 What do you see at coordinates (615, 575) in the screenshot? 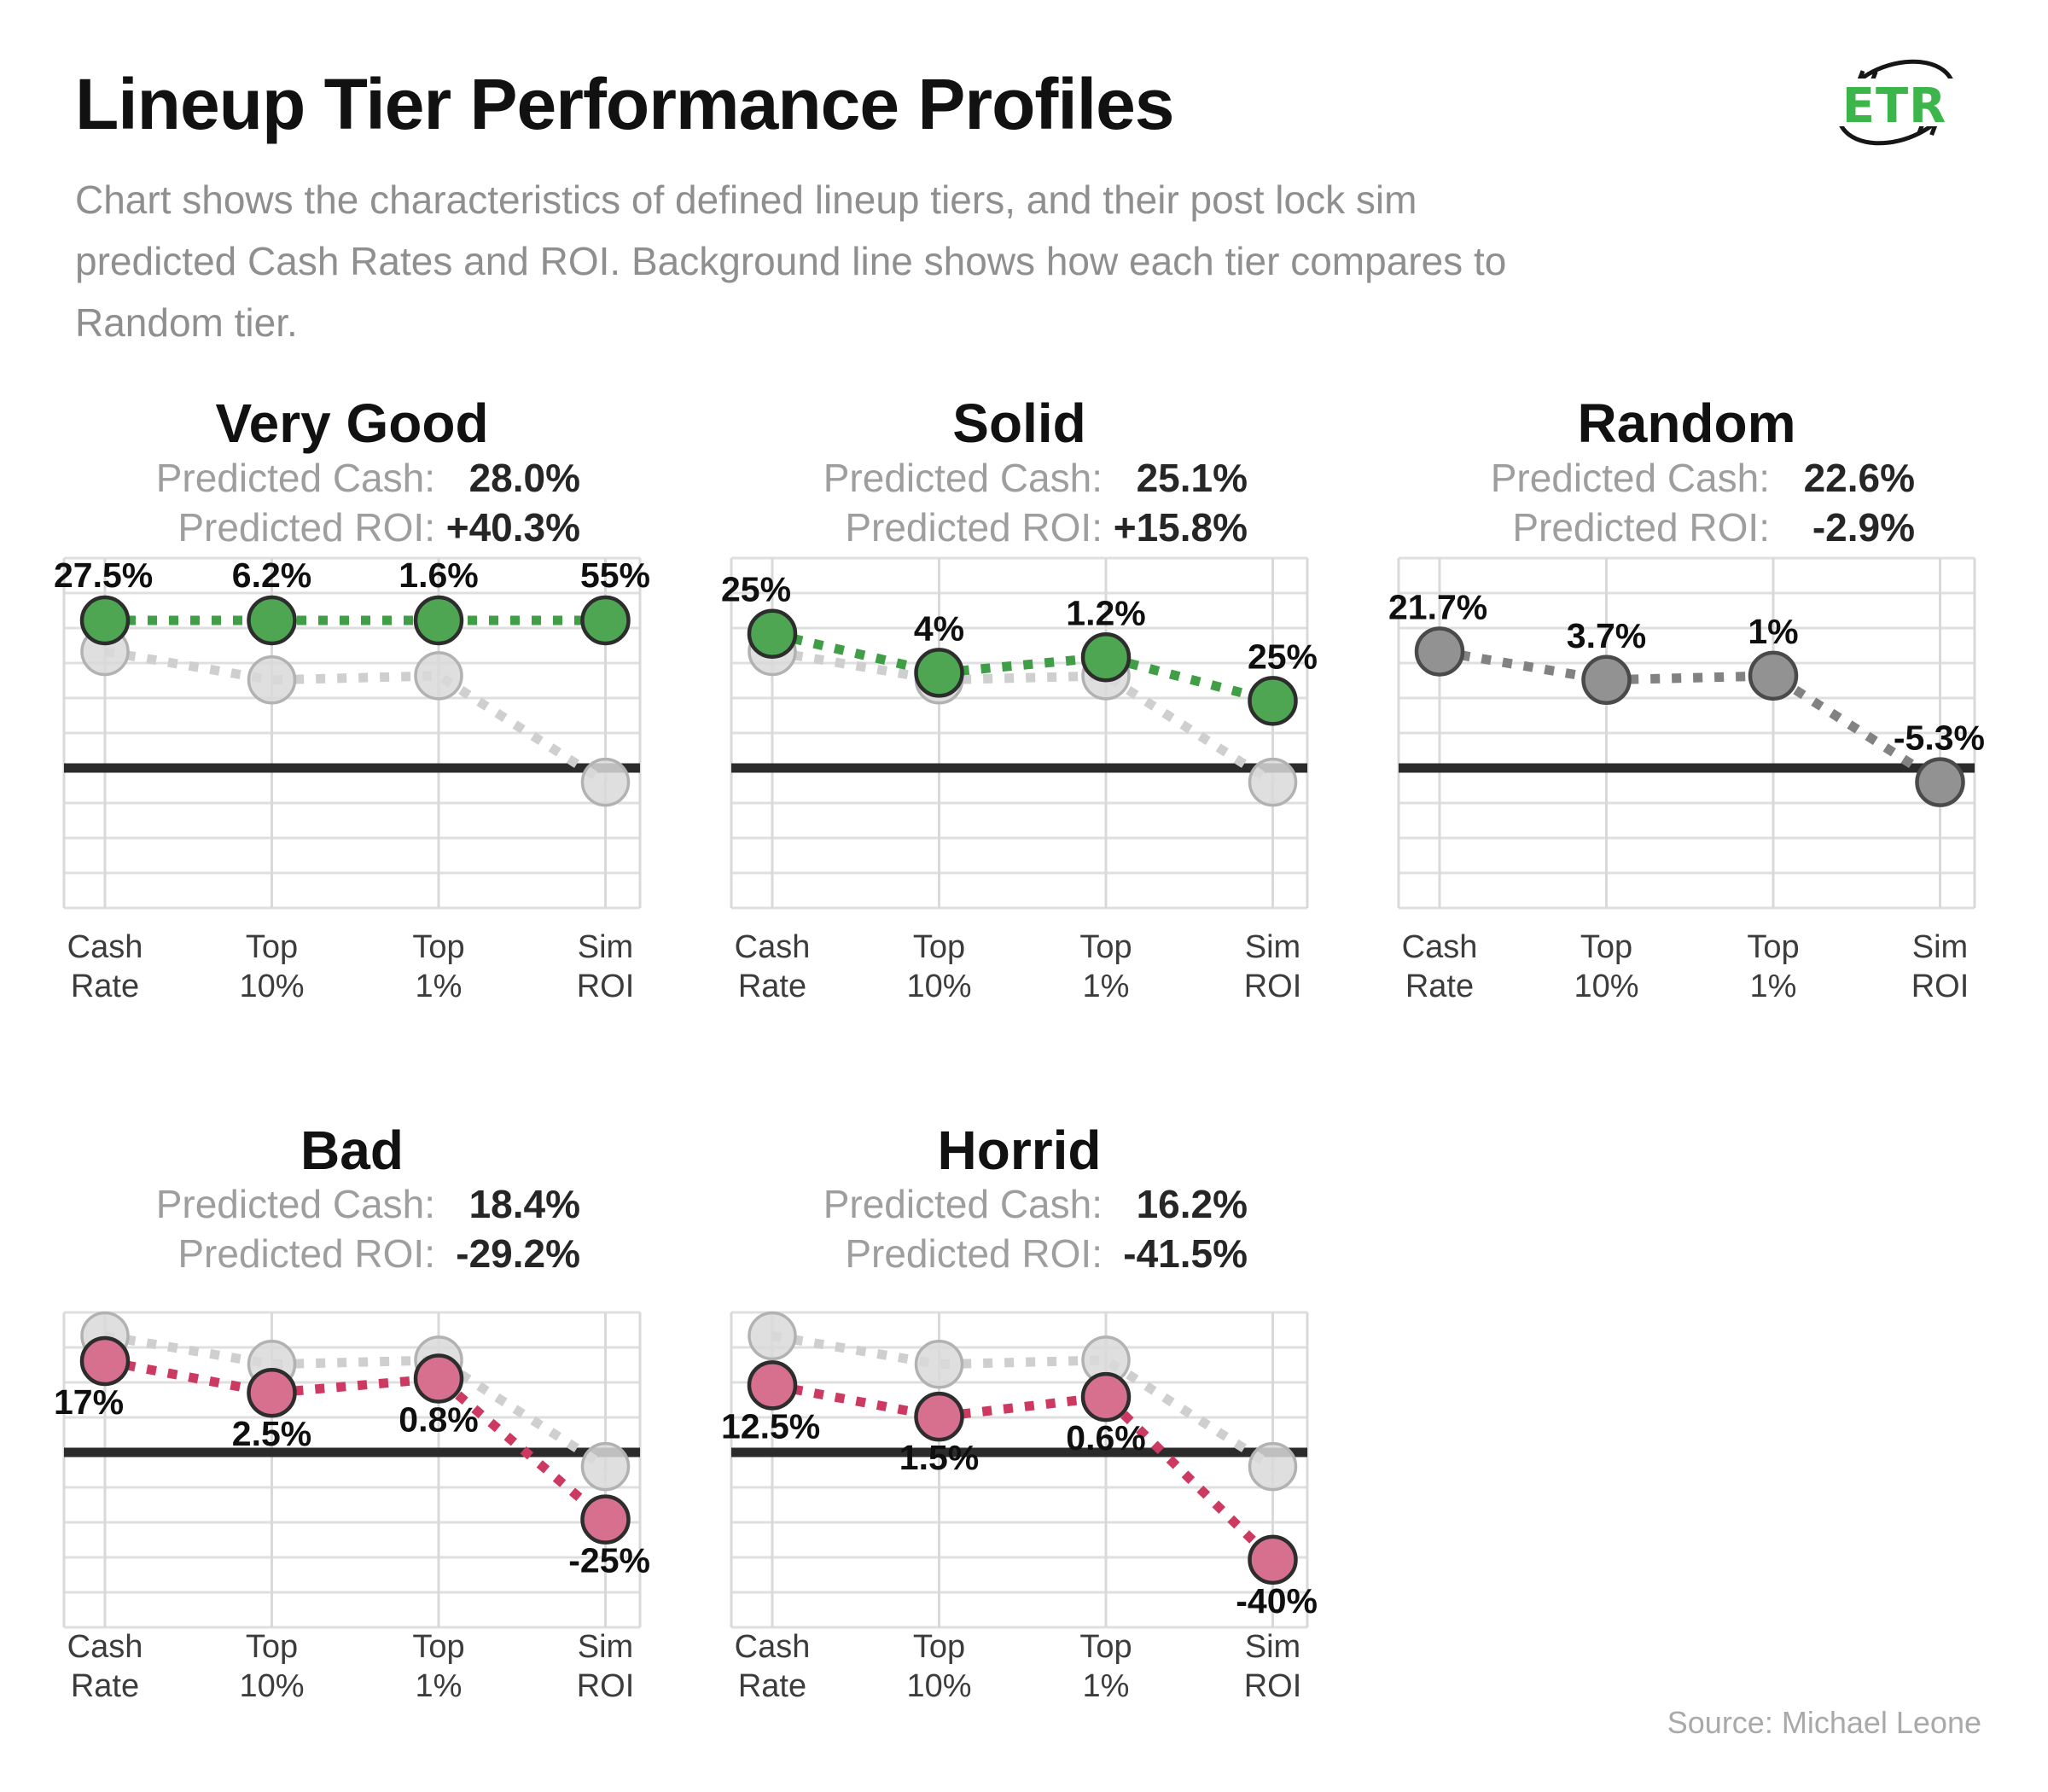
I see `point-label: 55%` at bounding box center [615, 575].